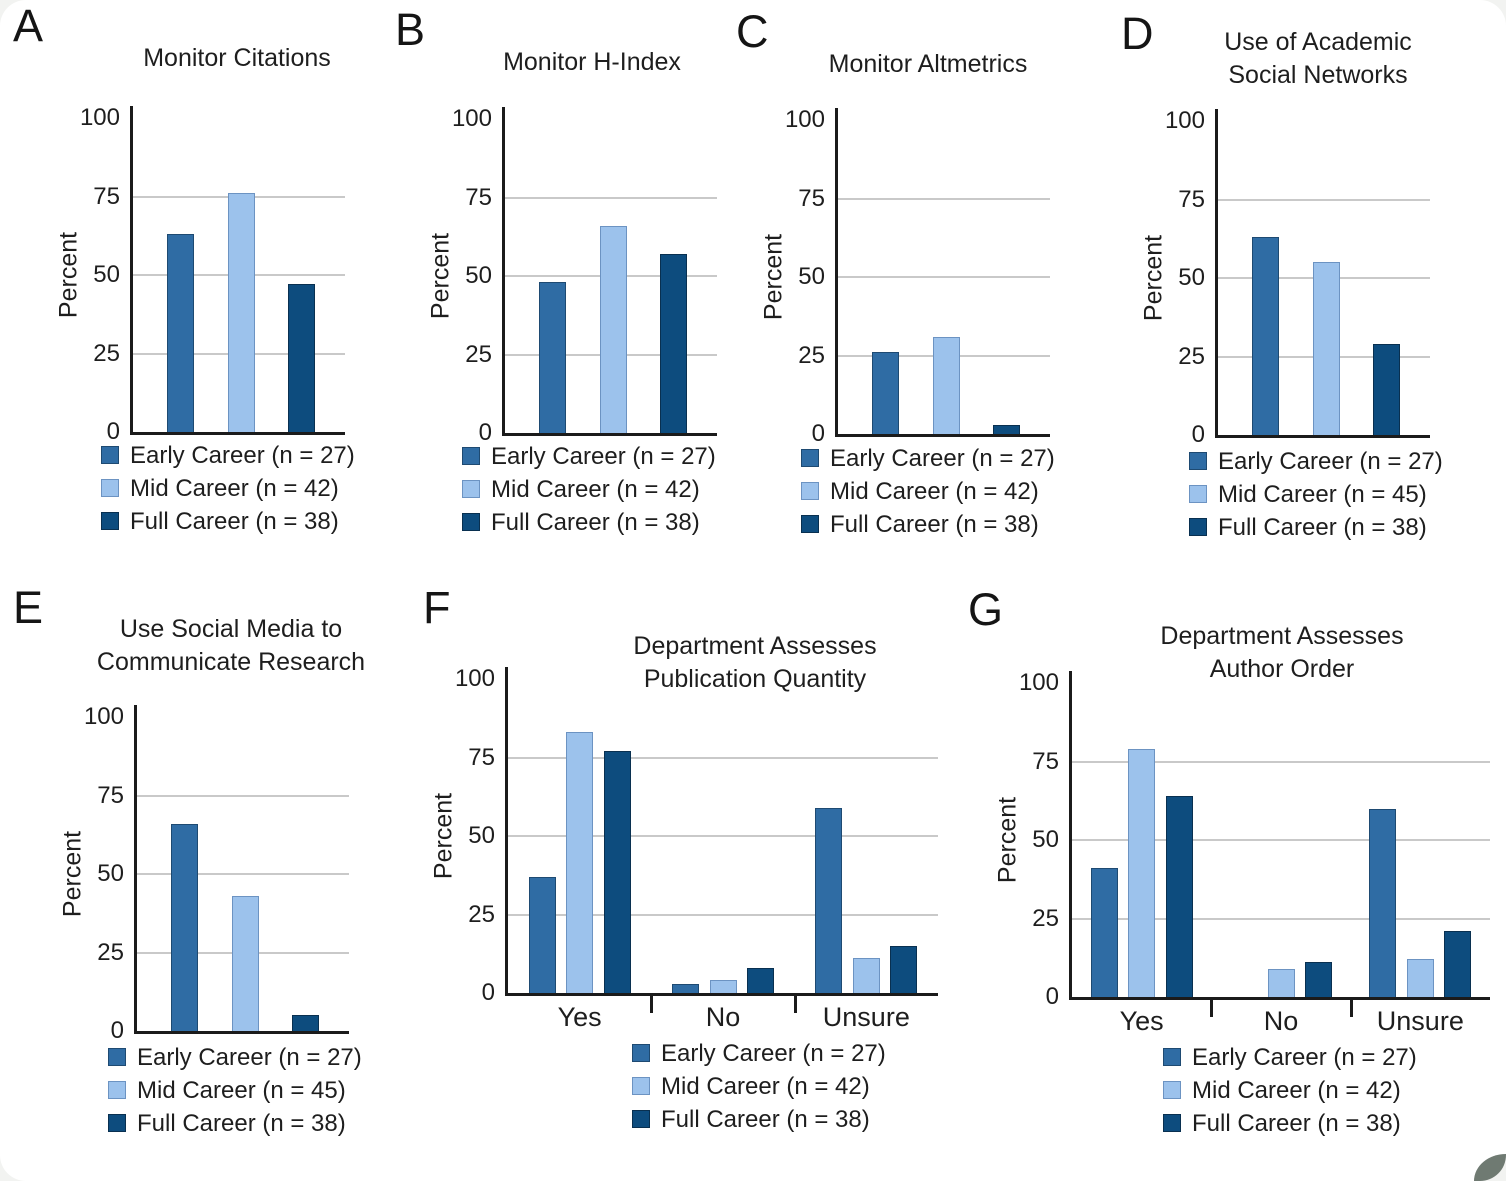 The width and height of the screenshot is (1506, 1181). What do you see at coordinates (723, 1017) in the screenshot?
I see `category-label-no: No` at bounding box center [723, 1017].